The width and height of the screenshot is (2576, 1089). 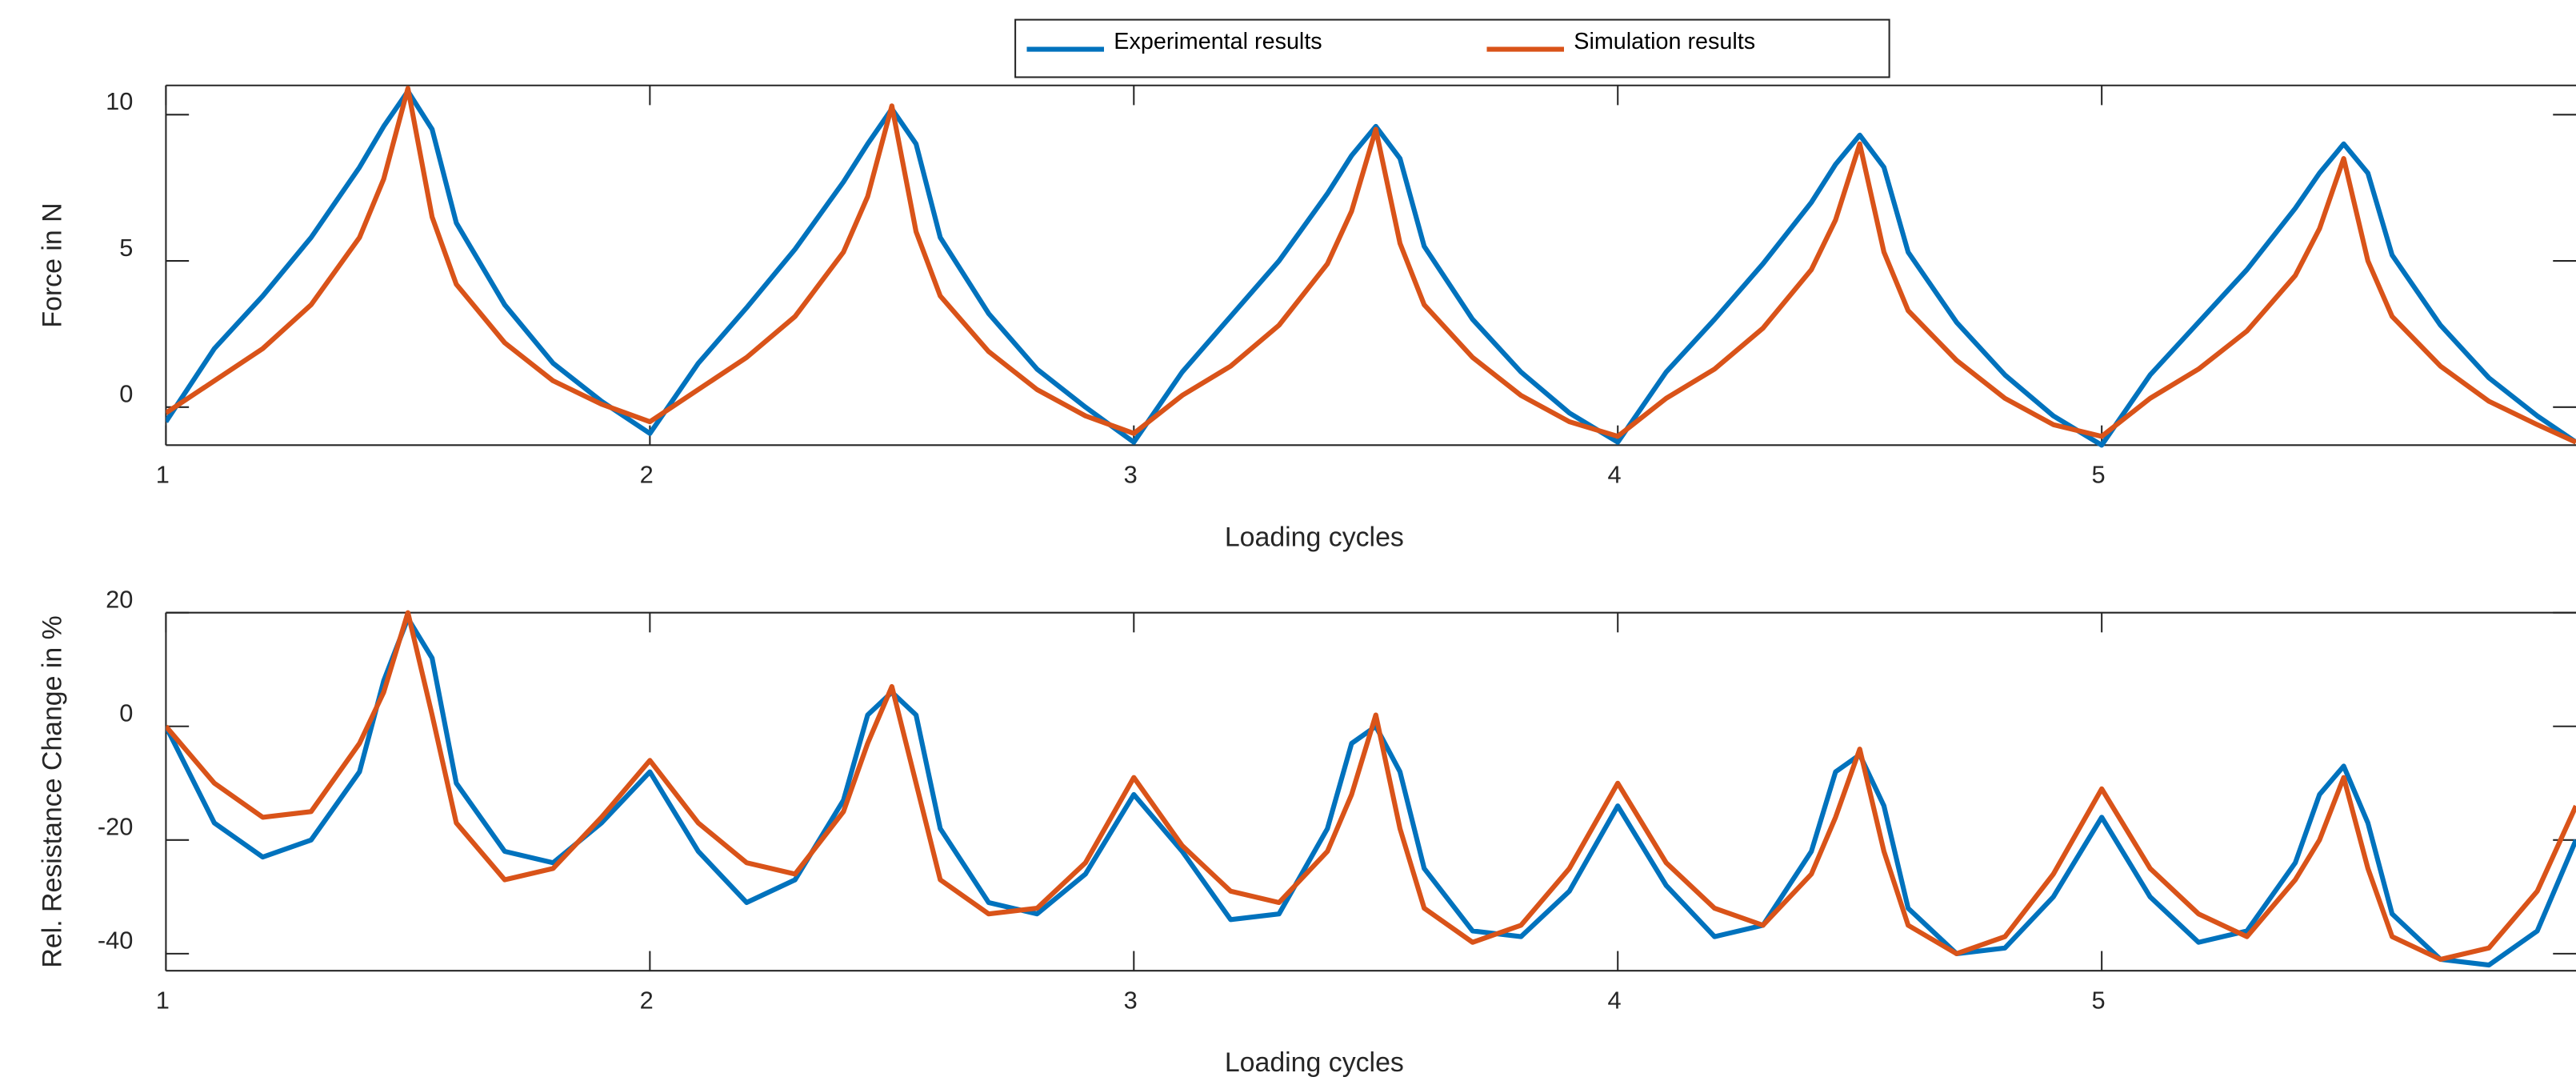 I want to click on legend-box, so click(x=1452, y=48).